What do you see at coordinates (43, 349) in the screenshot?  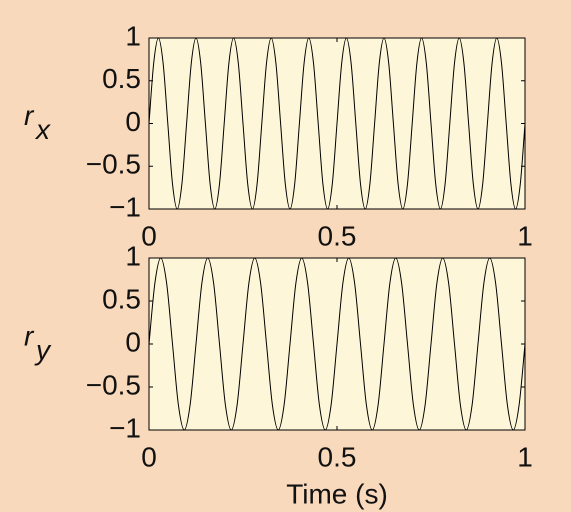 I see `y-label-sub: y` at bounding box center [43, 349].